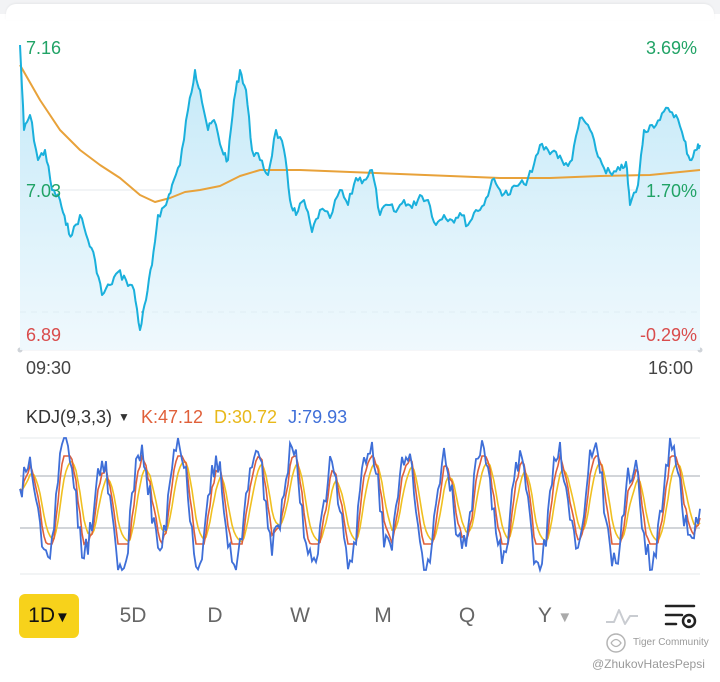  I want to click on period-1d-label: 1D, so click(41, 615).